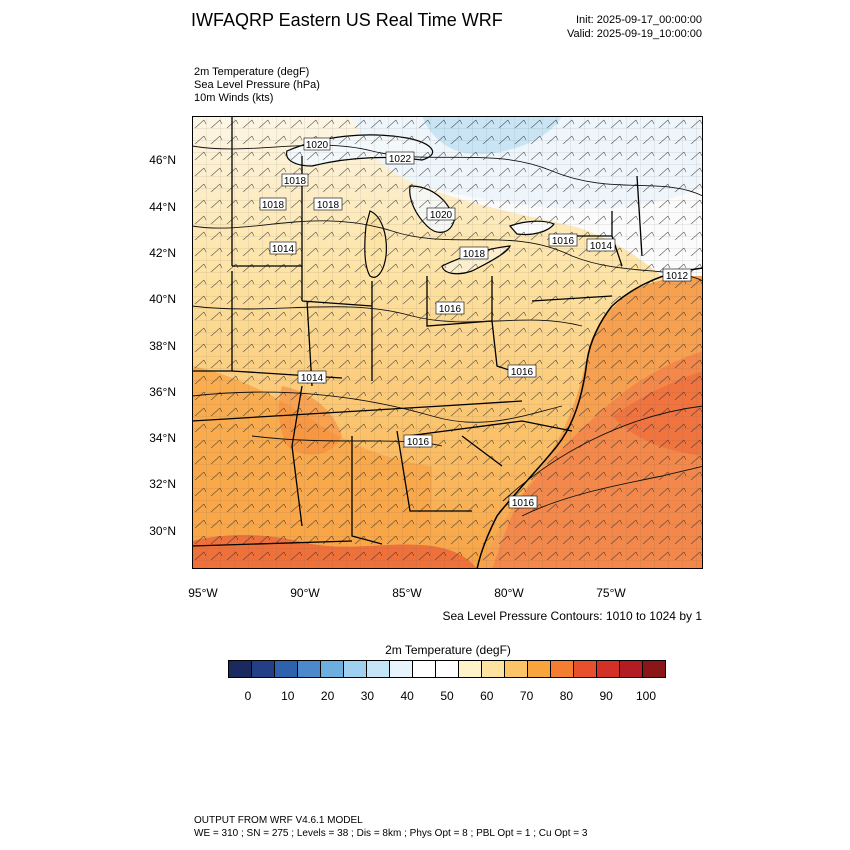  I want to click on colorbar-tick-label: 10, so click(288, 696).